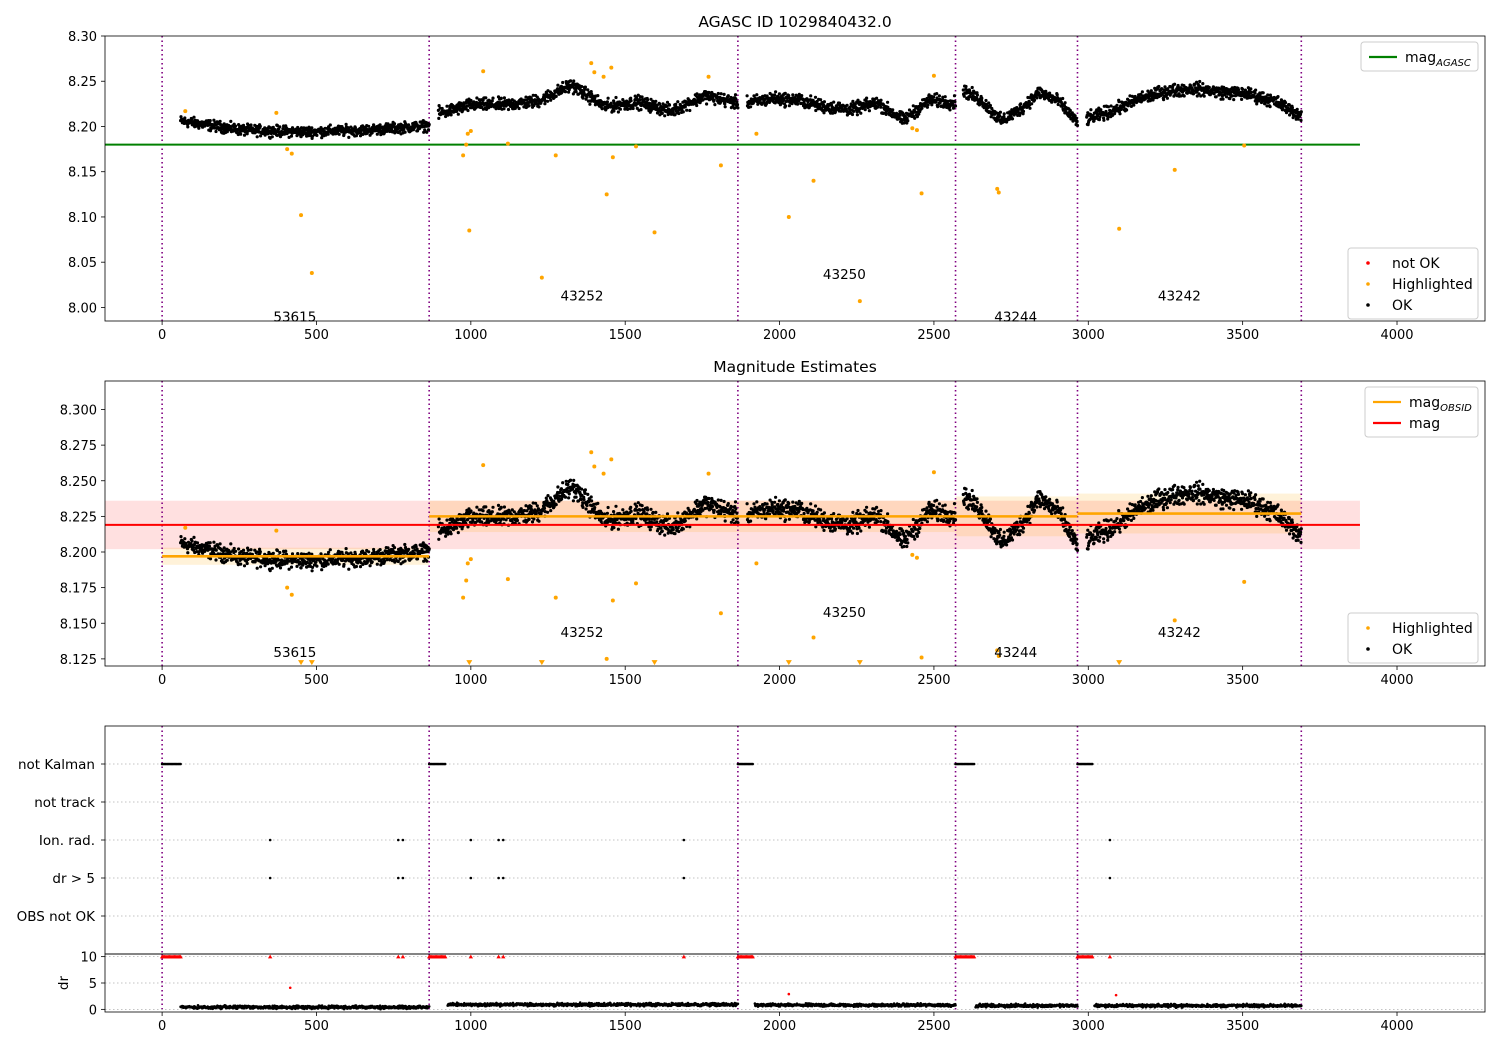 The width and height of the screenshot is (1500, 1050). Describe the element at coordinates (1396, 335) in the screenshot. I see `x-tick-label: 4000` at that location.